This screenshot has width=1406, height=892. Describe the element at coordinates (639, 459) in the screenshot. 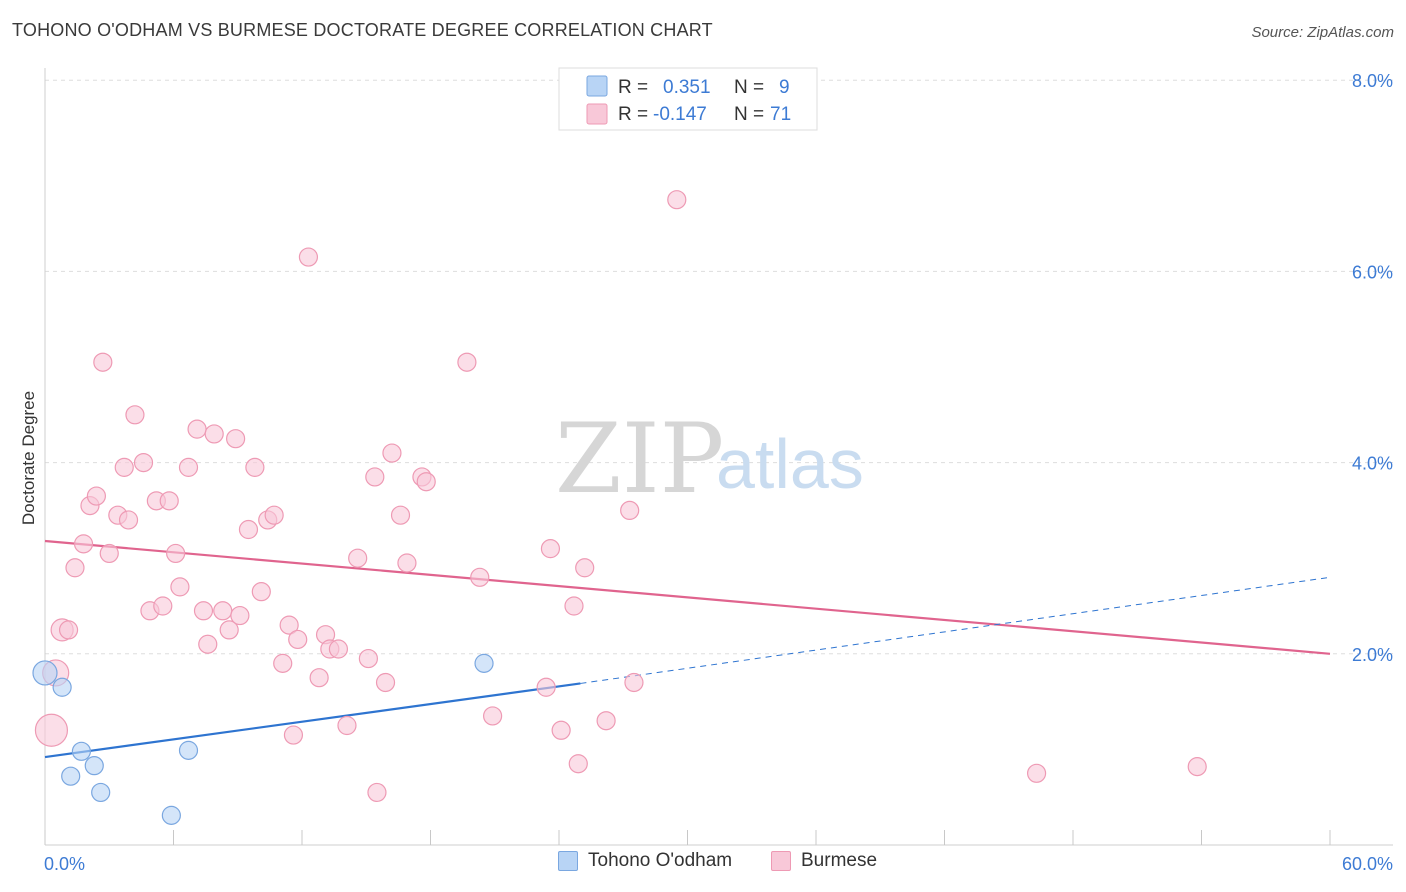

I see `watermark-zip: ZIP` at that location.